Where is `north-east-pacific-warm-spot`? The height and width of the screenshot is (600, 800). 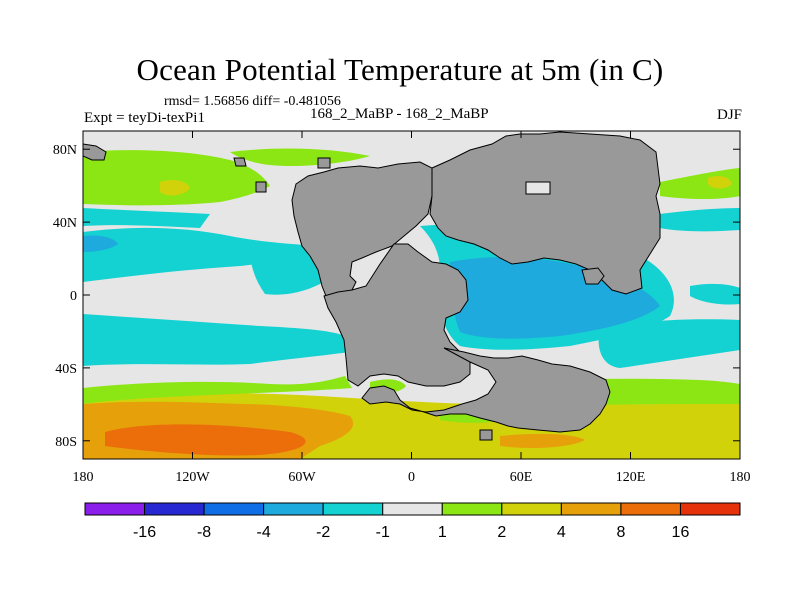 north-east-pacific-warm-spot is located at coordinates (720, 182).